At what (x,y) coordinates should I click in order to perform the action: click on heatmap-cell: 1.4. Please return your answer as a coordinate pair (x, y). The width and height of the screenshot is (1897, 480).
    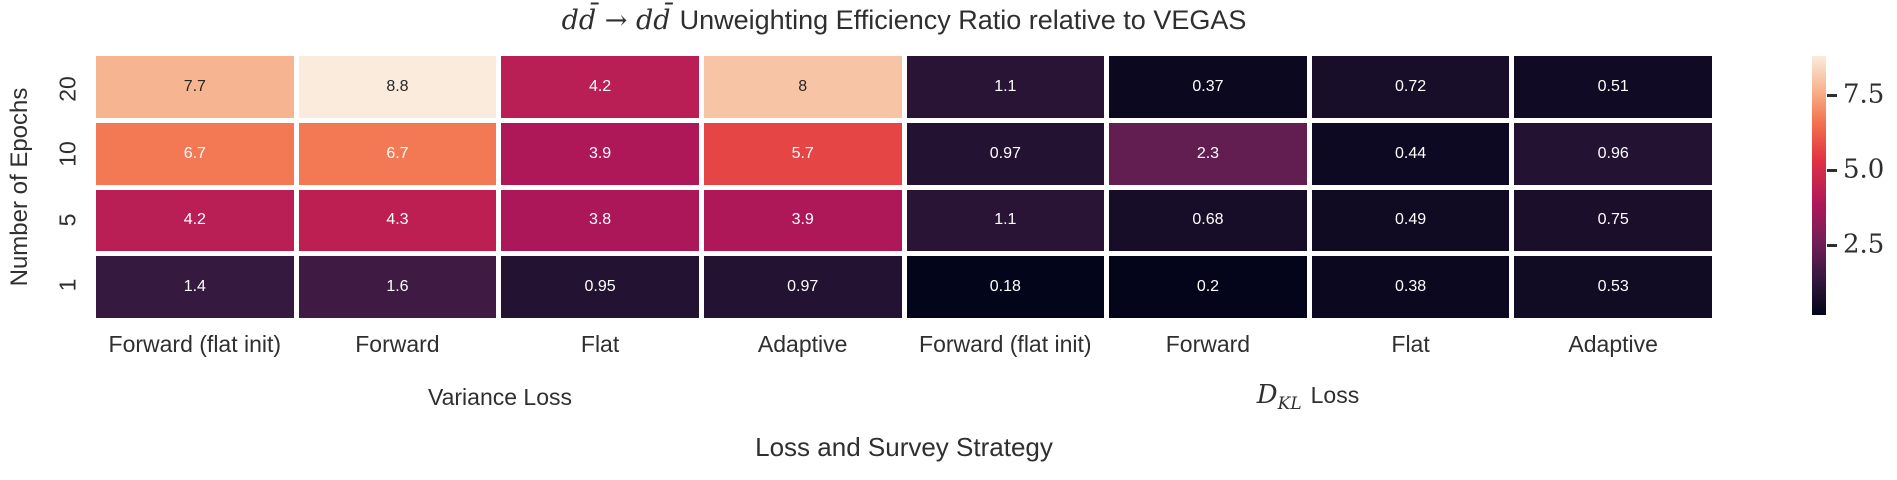
    Looking at the image, I should click on (195, 287).